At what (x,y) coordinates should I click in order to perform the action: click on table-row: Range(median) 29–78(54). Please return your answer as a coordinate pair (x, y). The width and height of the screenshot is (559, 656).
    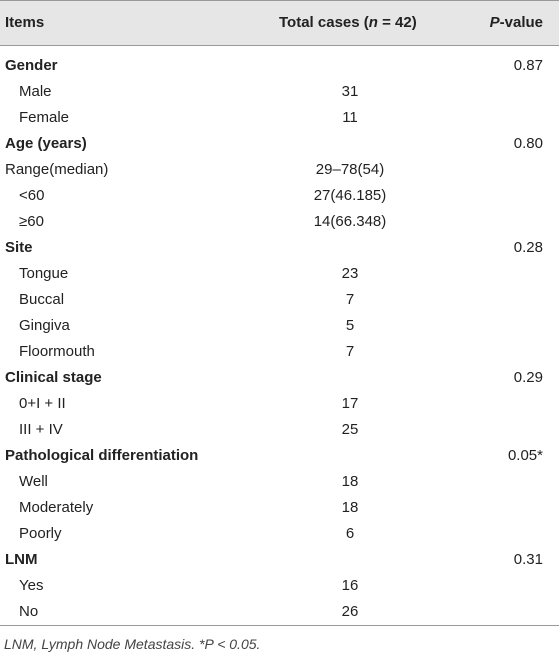
    Looking at the image, I should click on (279, 170).